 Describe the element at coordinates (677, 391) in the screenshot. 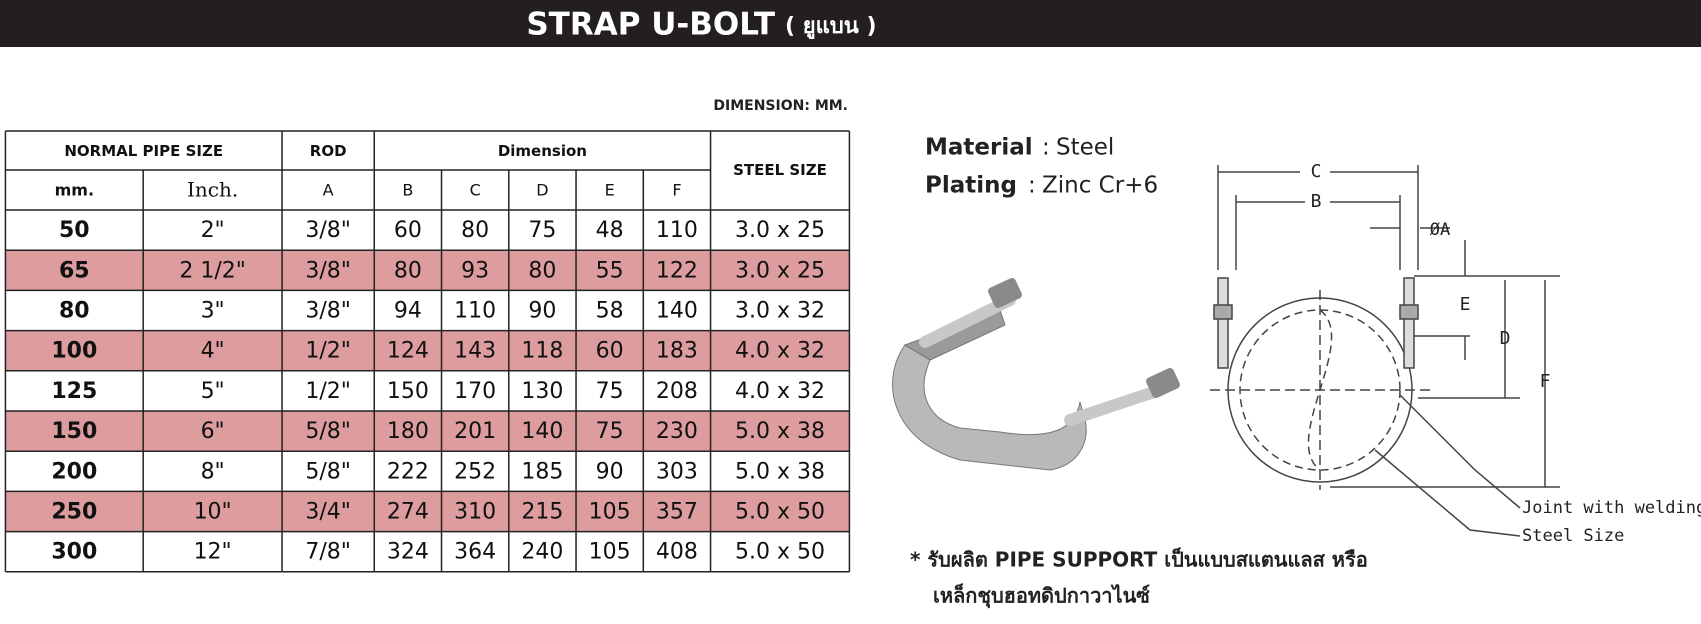

I see `cell: 208` at that location.